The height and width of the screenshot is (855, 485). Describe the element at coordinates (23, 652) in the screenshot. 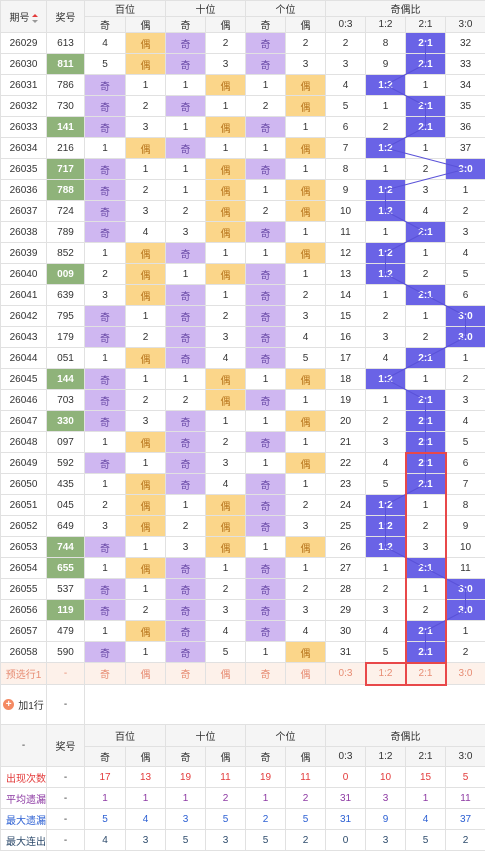

I see `issue-cell: 26058` at that location.